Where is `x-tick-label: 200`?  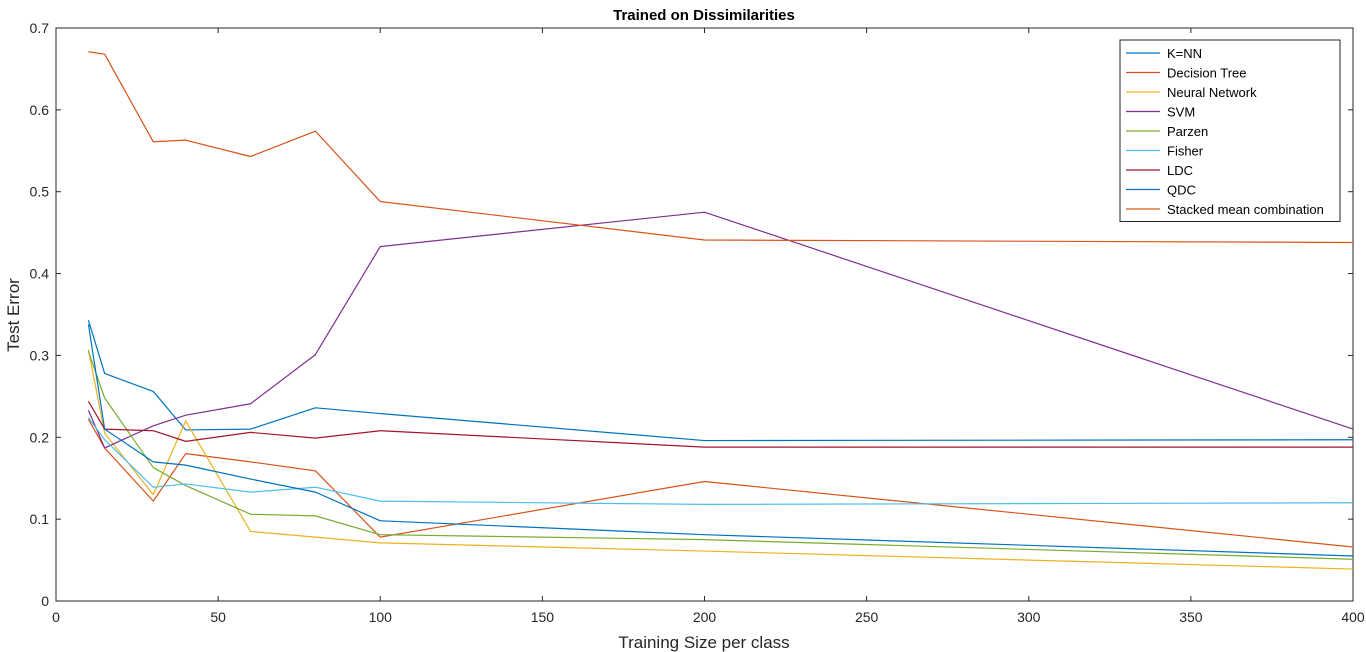 x-tick-label: 200 is located at coordinates (705, 617).